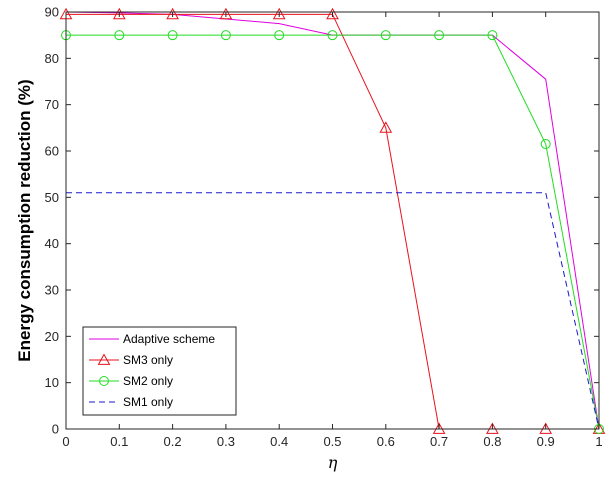 The height and width of the screenshot is (487, 607). I want to click on legend-item: SM3 only, so click(131, 360).